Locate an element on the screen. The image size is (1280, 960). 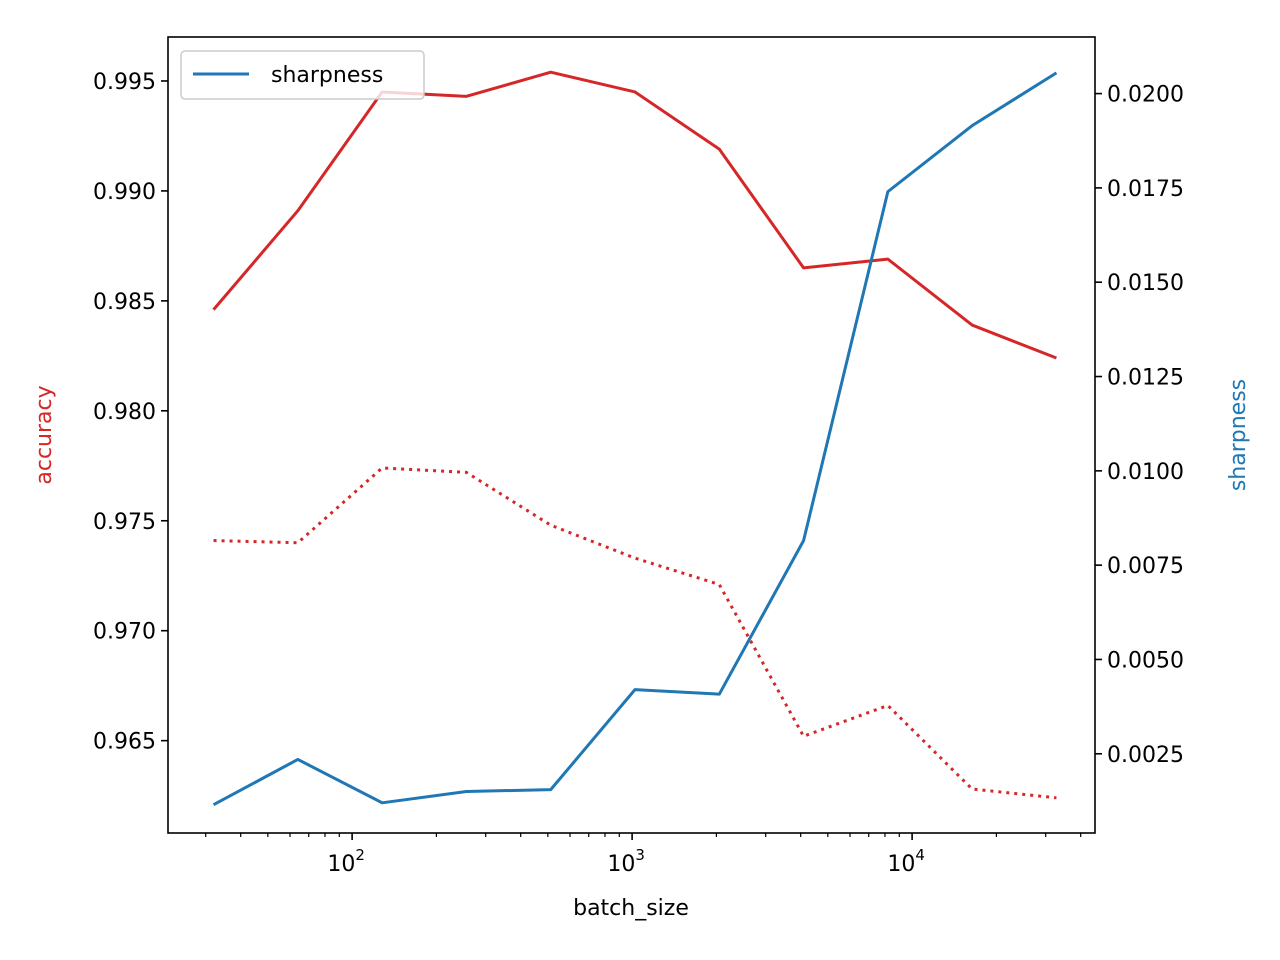
legend-label-sharpness: sharpness is located at coordinates (327, 75).